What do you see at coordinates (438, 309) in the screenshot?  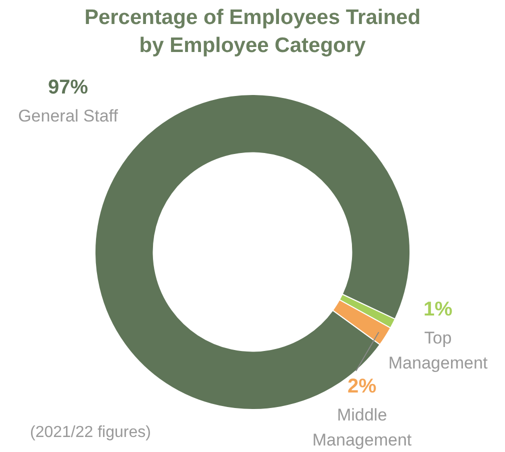 I see `data-label: 1%` at bounding box center [438, 309].